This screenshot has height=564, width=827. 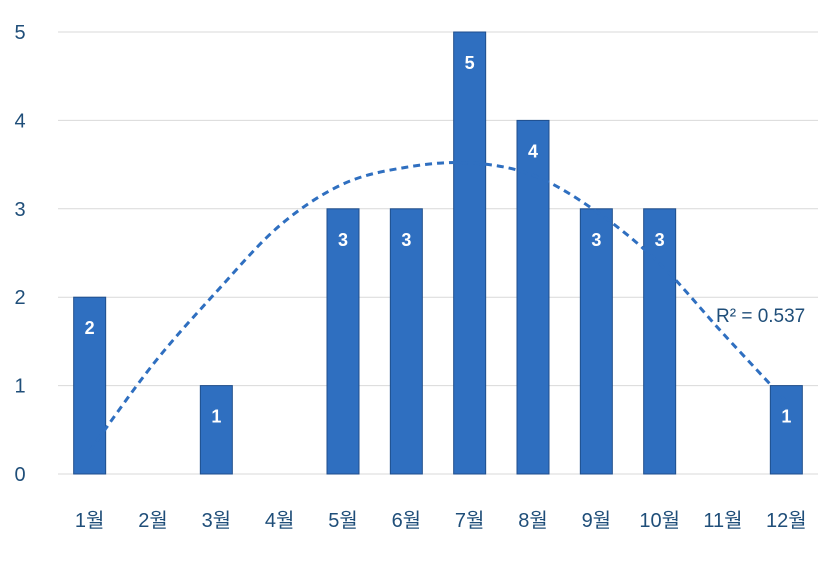 I want to click on x-tick-label: 12월, so click(x=786, y=520).